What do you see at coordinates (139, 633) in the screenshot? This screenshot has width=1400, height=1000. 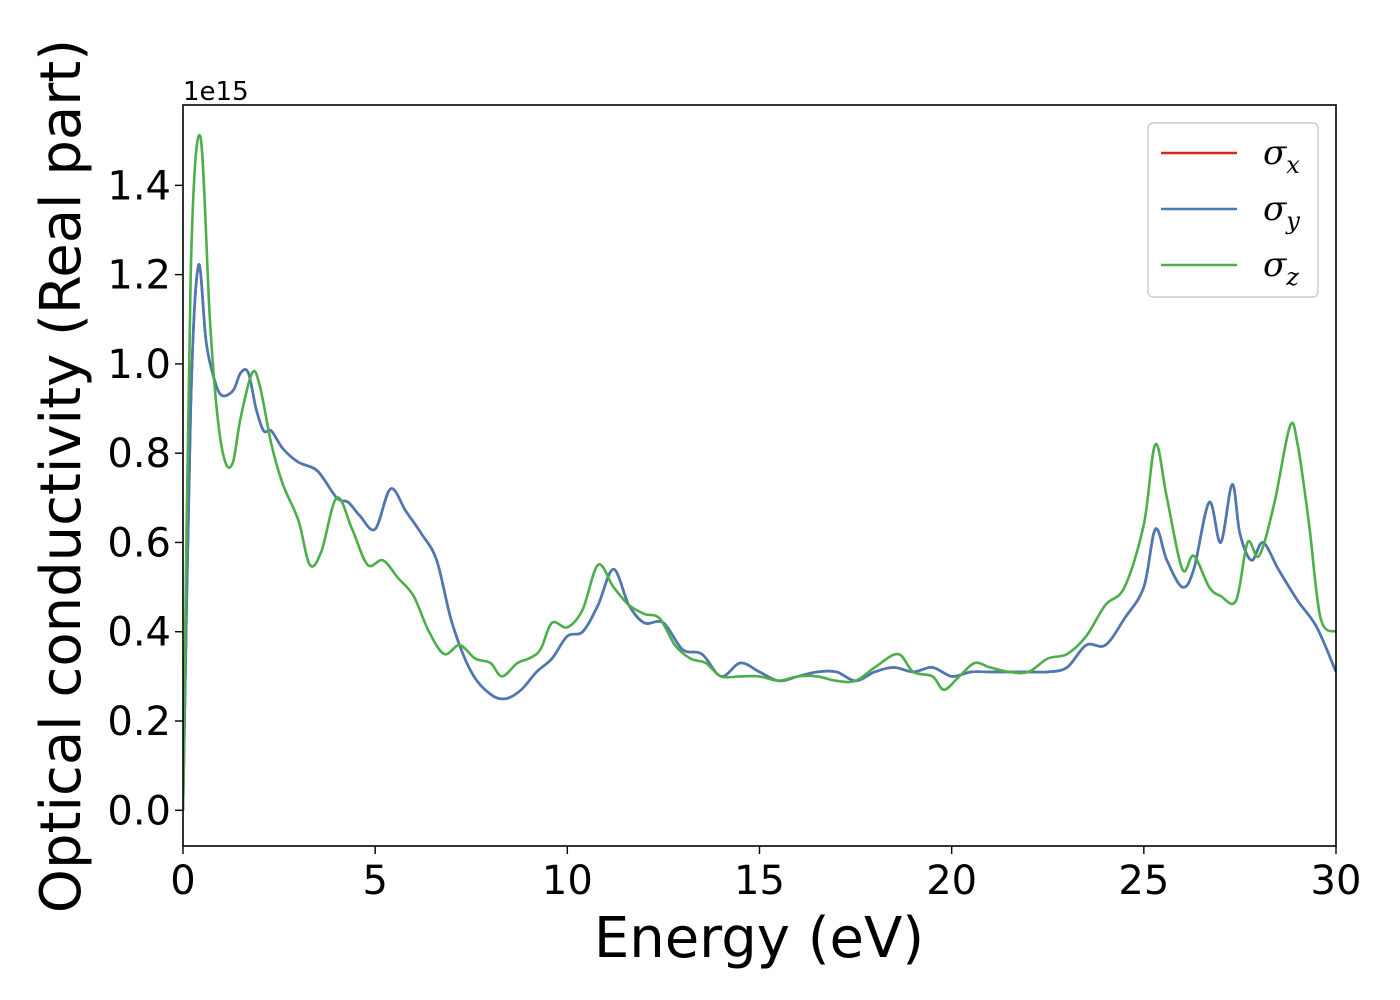 I see `y-tick-label: 0.4` at bounding box center [139, 633].